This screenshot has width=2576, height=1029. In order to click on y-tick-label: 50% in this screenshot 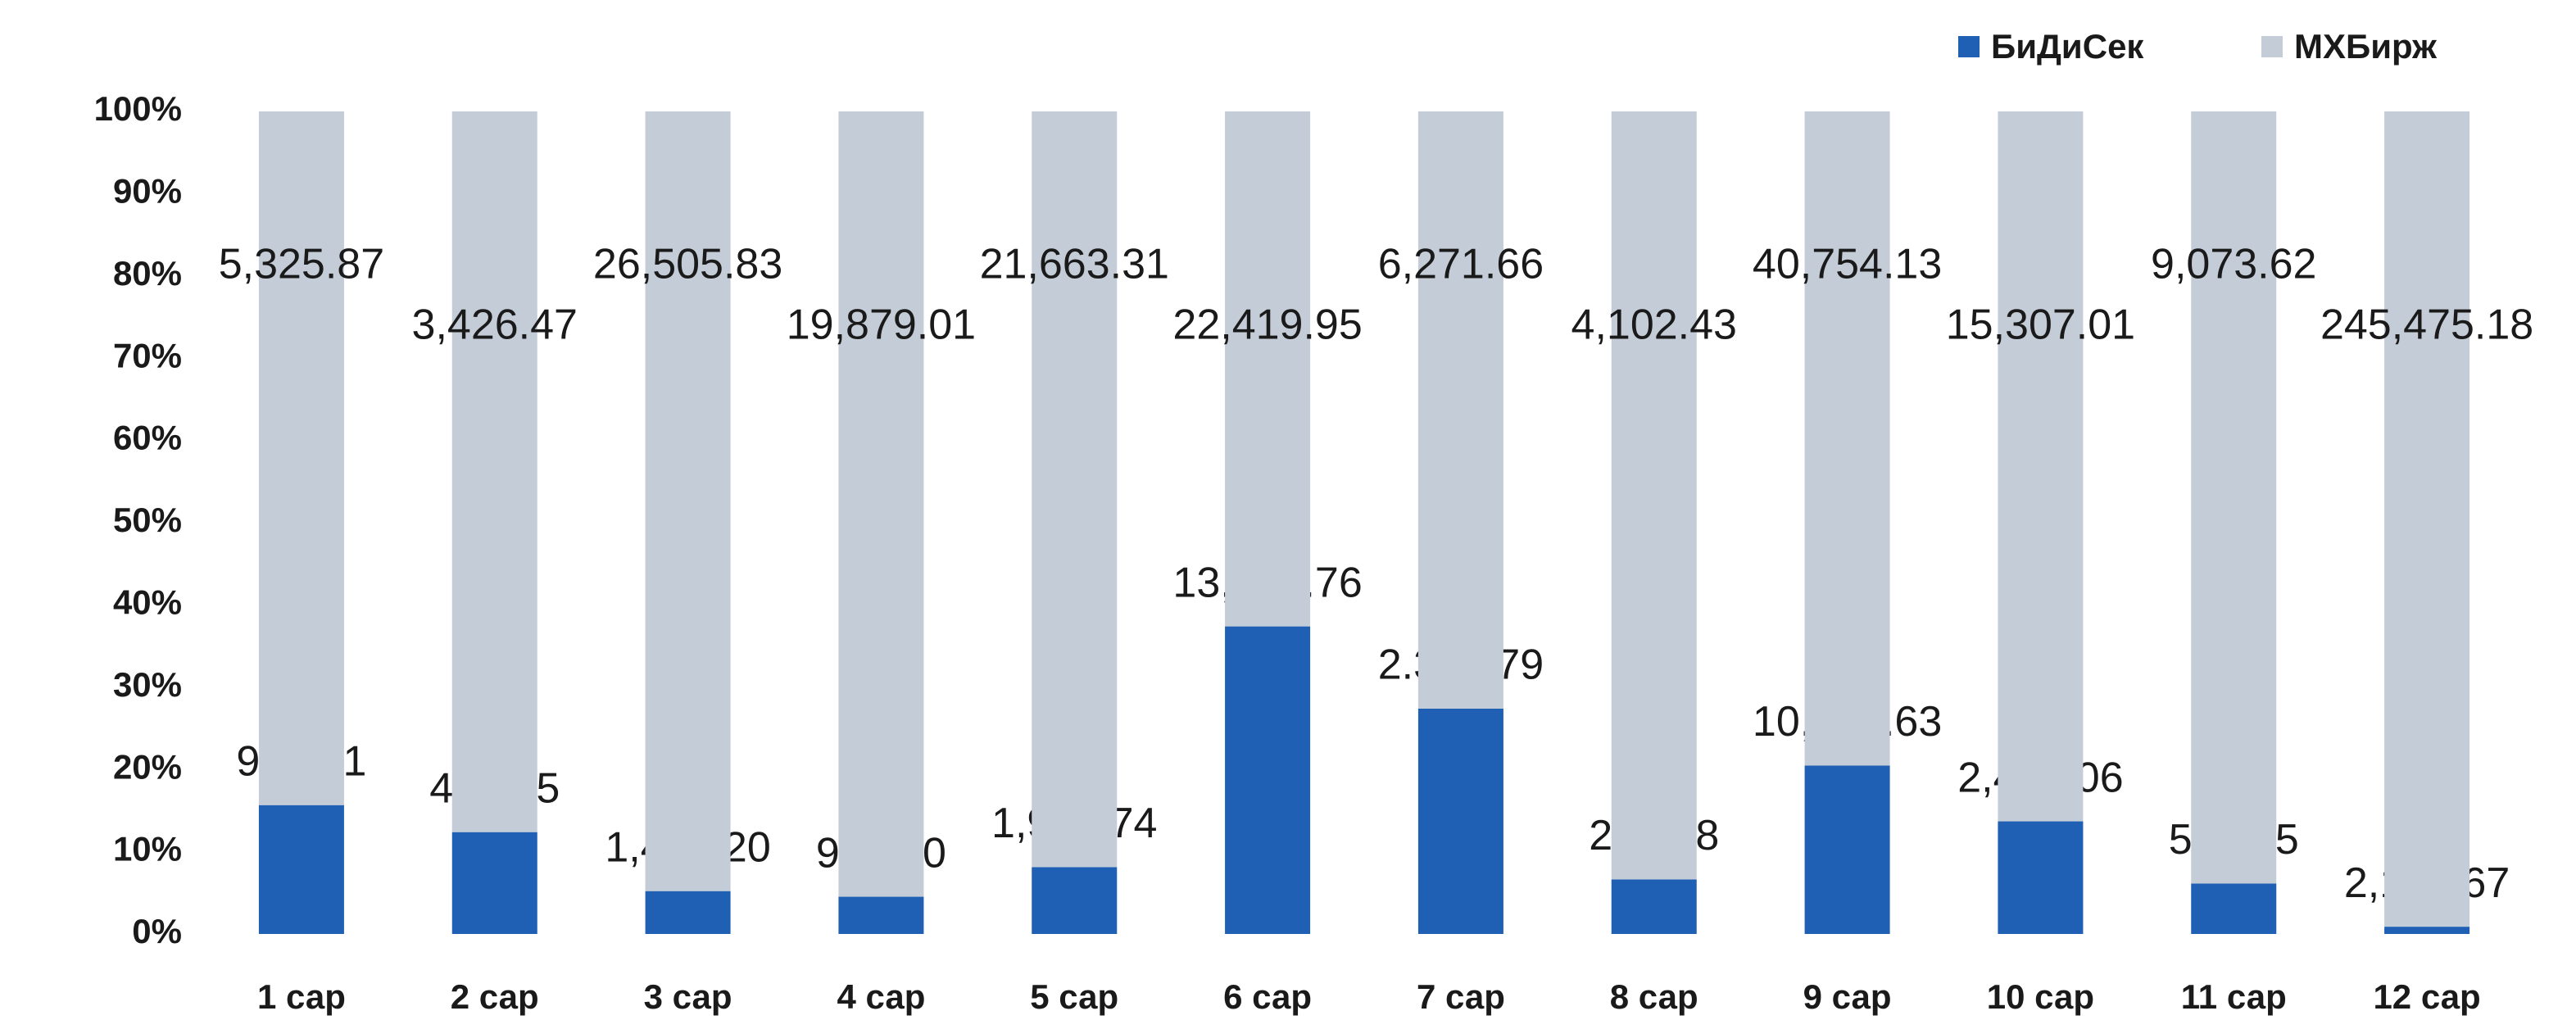, I will do `click(147, 520)`.